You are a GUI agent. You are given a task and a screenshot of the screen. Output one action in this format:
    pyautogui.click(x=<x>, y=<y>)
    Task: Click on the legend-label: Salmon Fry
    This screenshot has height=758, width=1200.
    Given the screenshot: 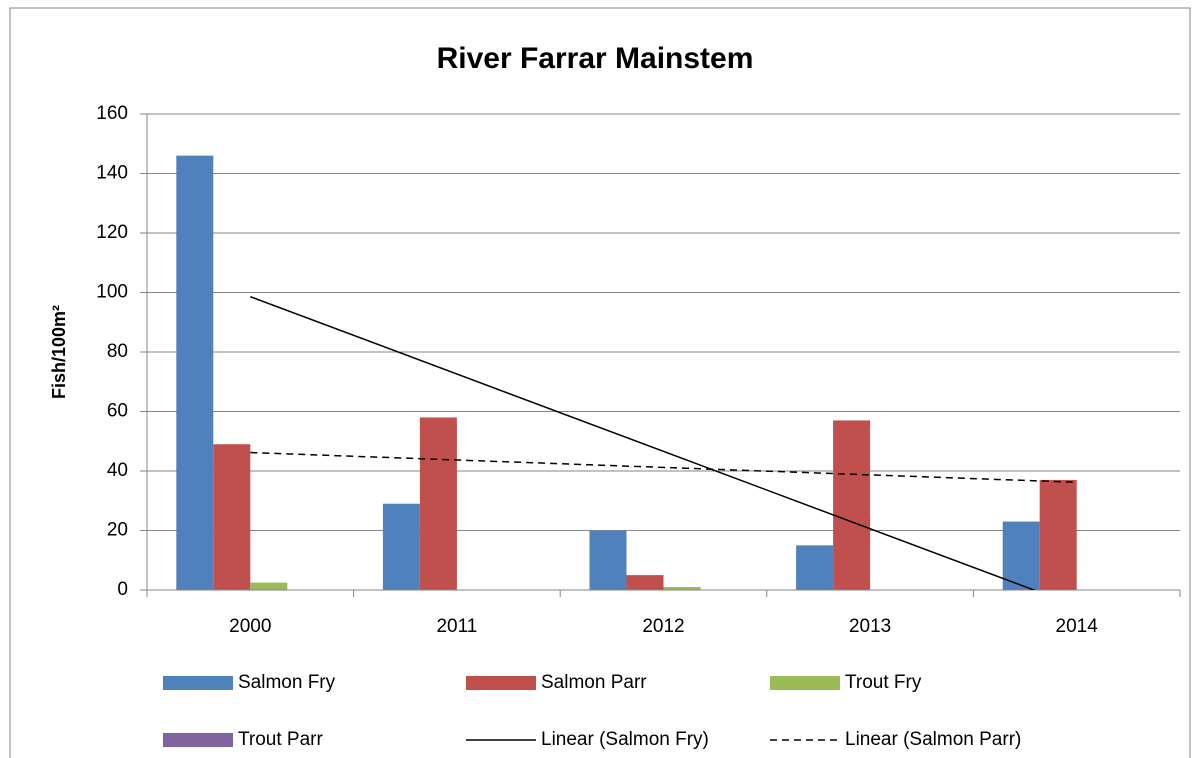 What is the action you would take?
    pyautogui.click(x=287, y=682)
    